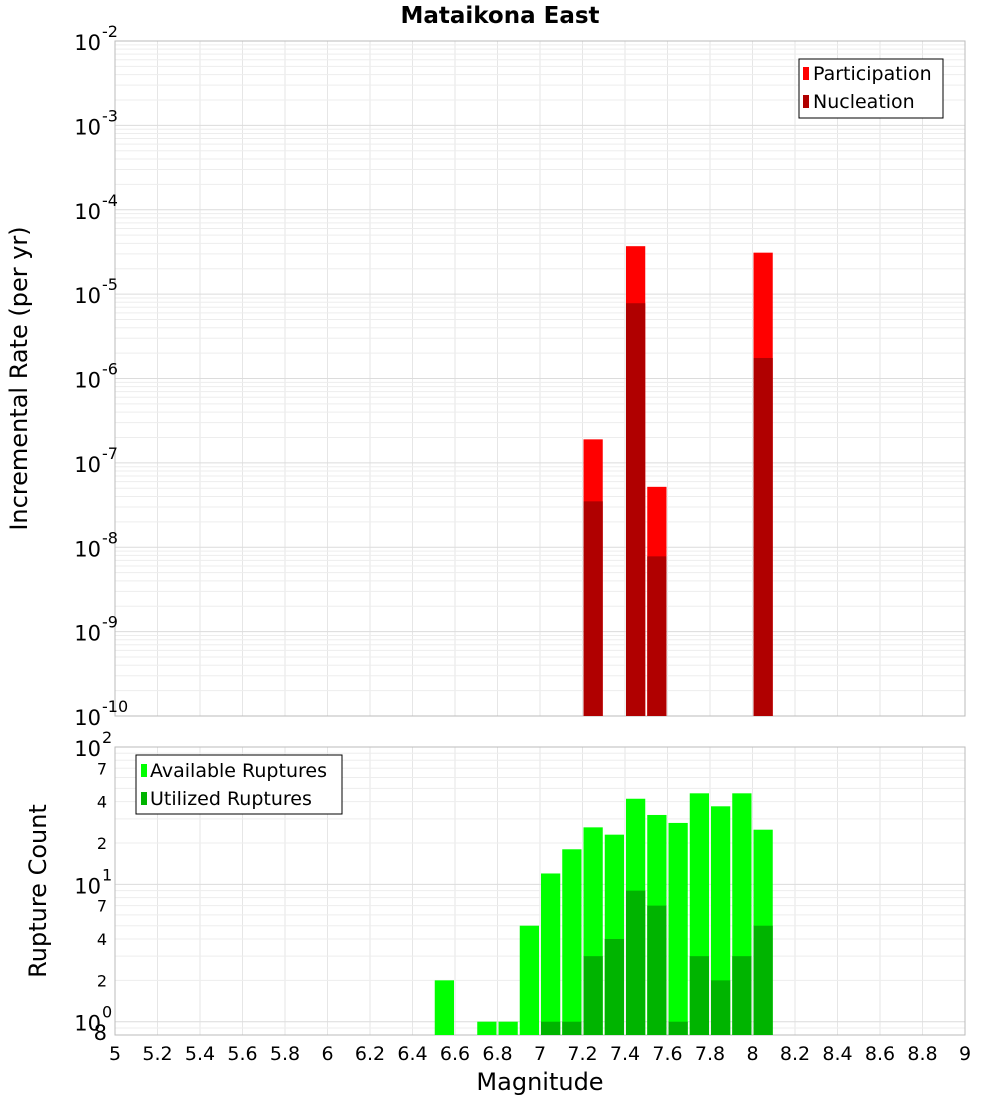 The width and height of the screenshot is (1000, 1104). What do you see at coordinates (231, 799) in the screenshot?
I see `bottom-legend-label: Utilized Ruptures` at bounding box center [231, 799].